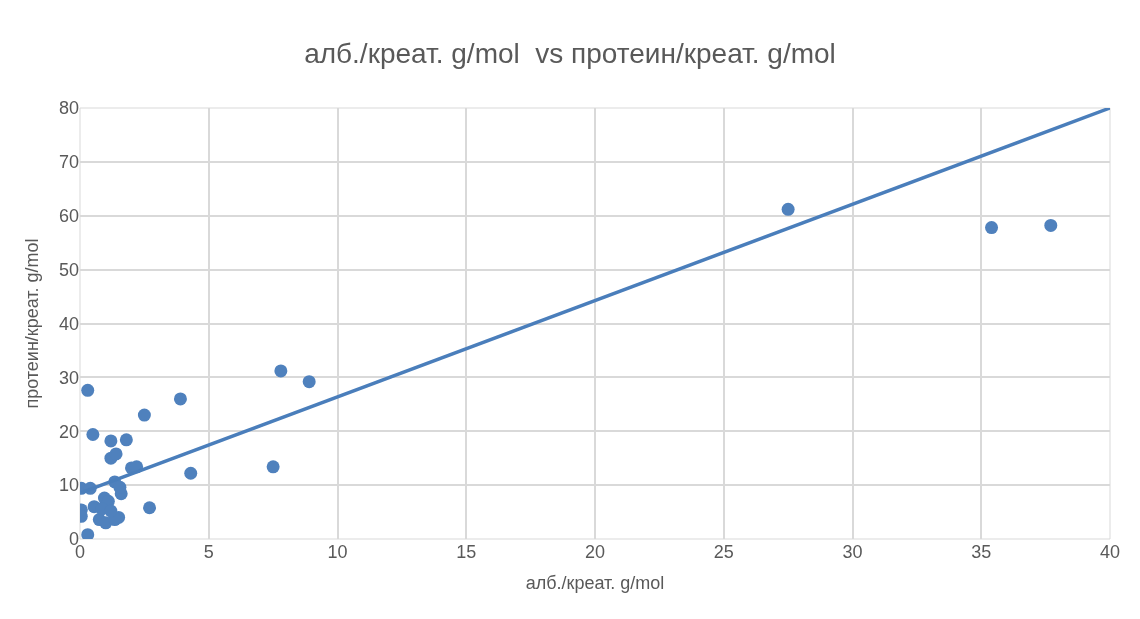 The width and height of the screenshot is (1140, 619). Describe the element at coordinates (852, 552) in the screenshot. I see `x-tick-label: 30` at that location.